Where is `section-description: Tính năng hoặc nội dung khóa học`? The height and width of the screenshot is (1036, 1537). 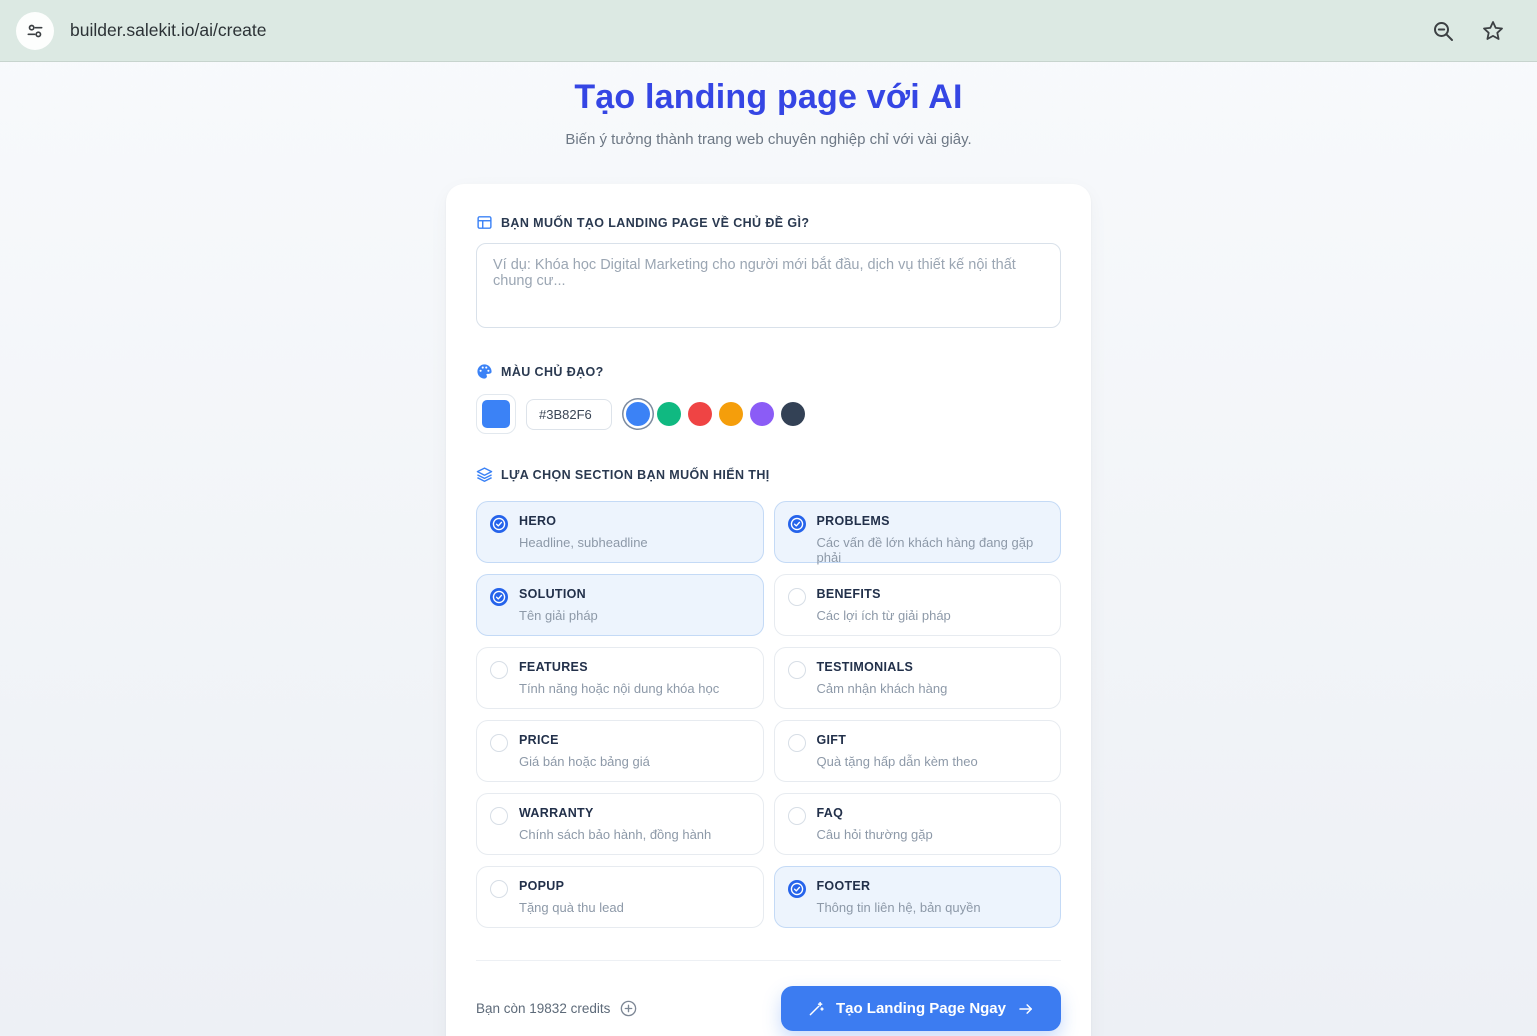 section-description: Tính năng hoặc nội dung khóa học is located at coordinates (619, 688).